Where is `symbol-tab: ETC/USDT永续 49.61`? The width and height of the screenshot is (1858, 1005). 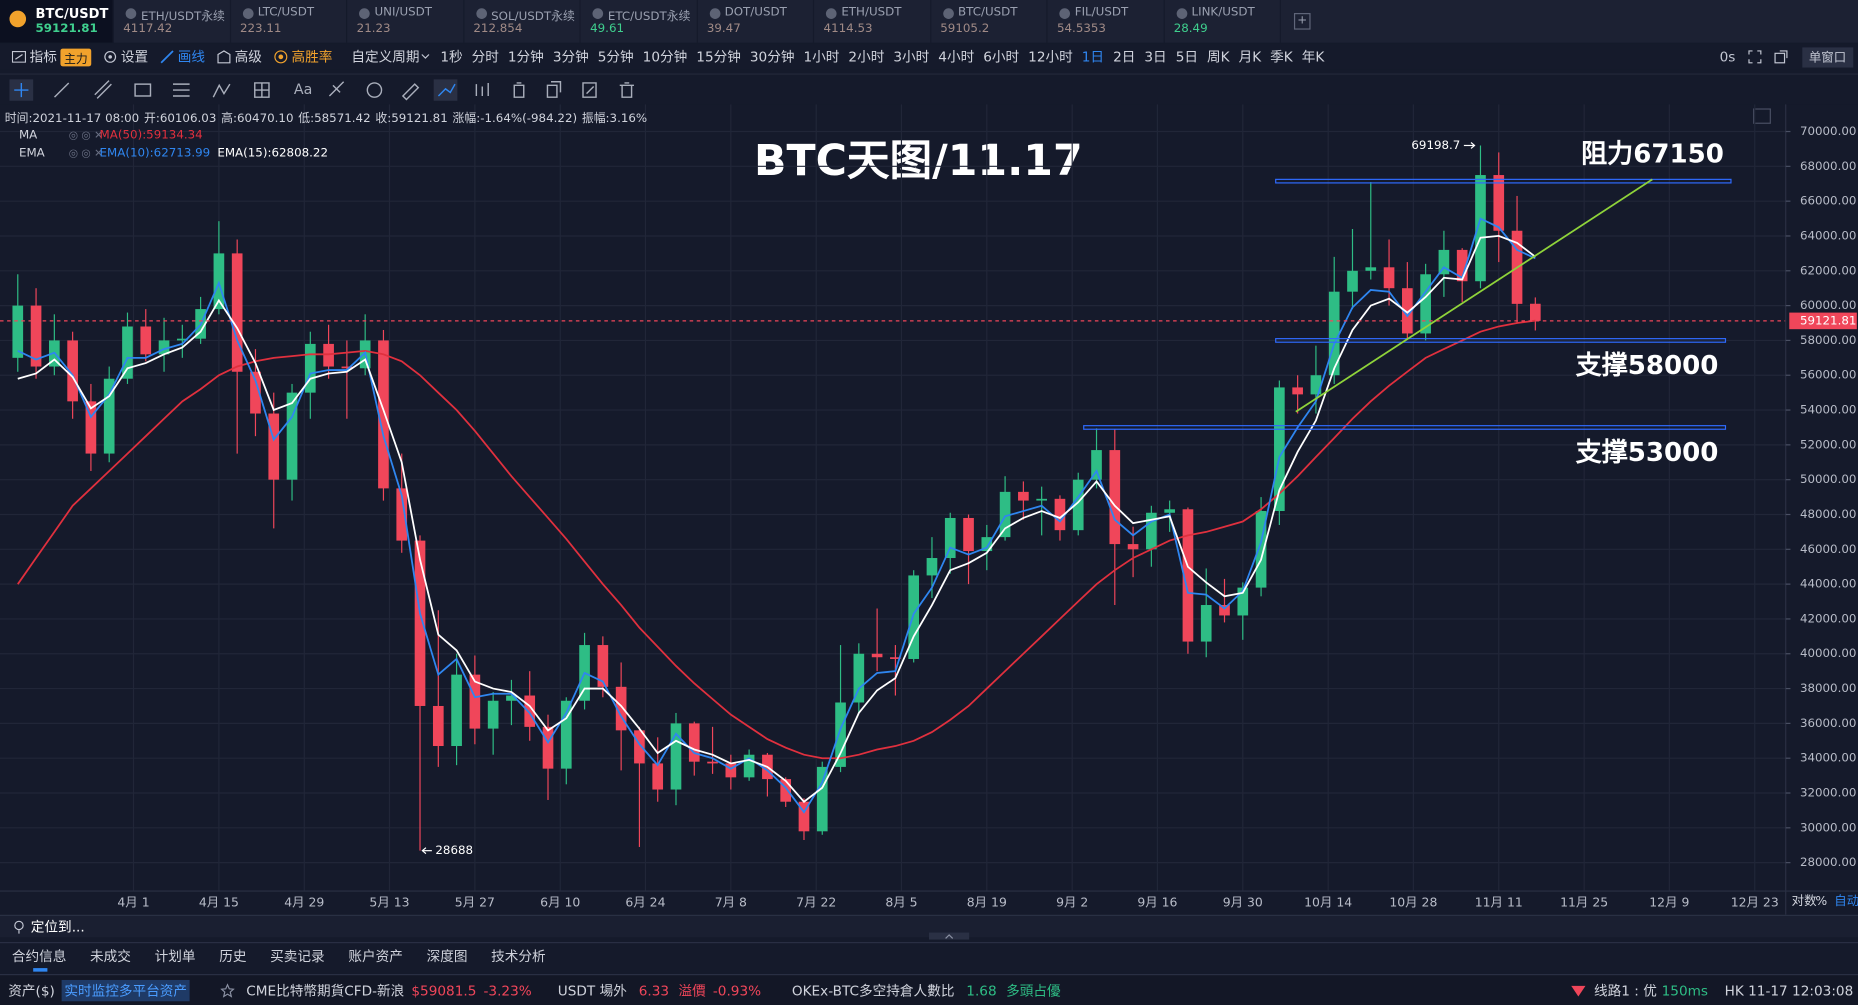
symbol-tab: ETC/USDT永续 49.61 is located at coordinates (639, 21).